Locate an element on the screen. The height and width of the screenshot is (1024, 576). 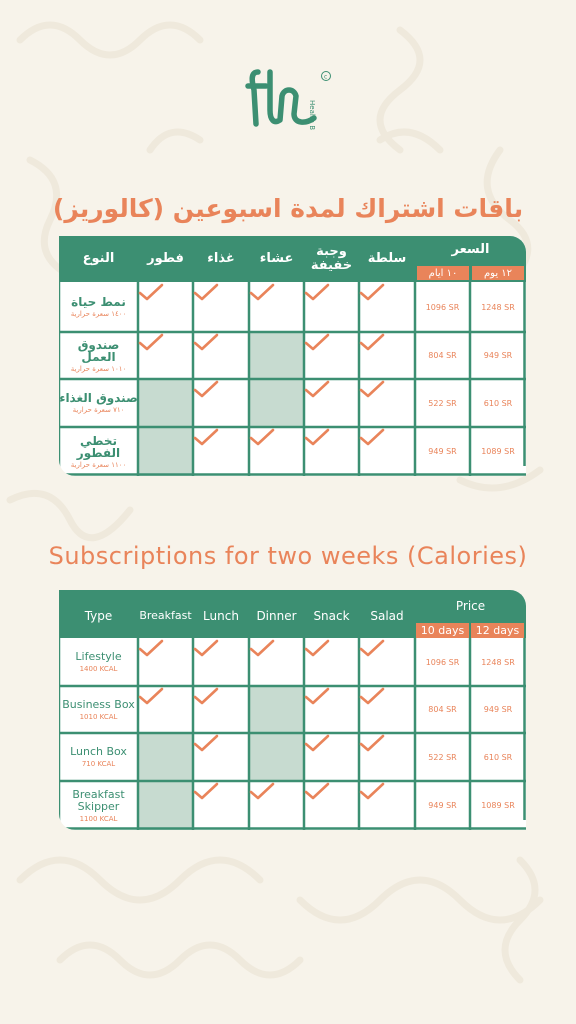
plan-name: Lifestyle is located at coordinates (98, 656).